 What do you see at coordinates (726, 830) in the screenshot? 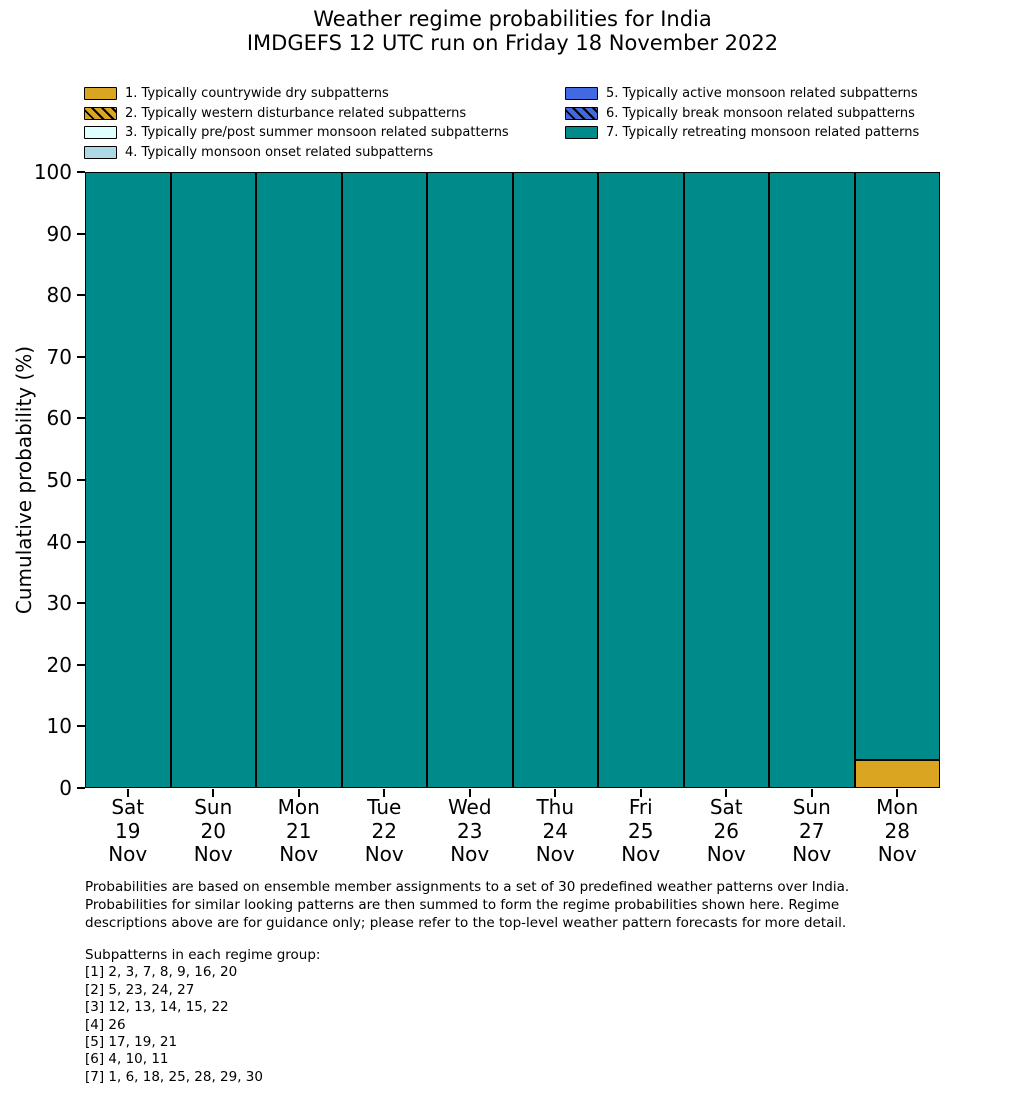
I see `x-tick-label: Sat 26 Nov` at bounding box center [726, 830].